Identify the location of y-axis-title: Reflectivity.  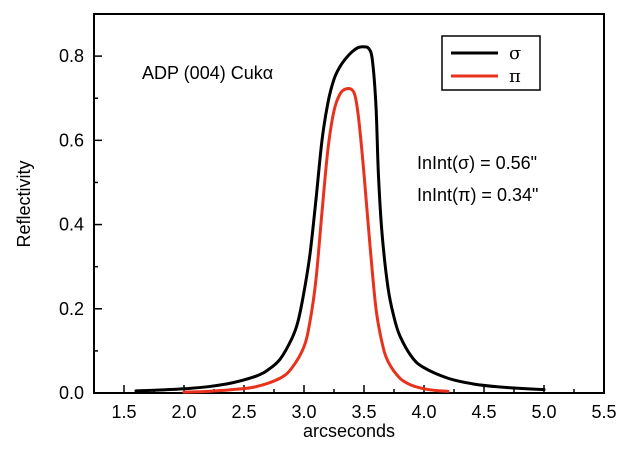
(24, 203).